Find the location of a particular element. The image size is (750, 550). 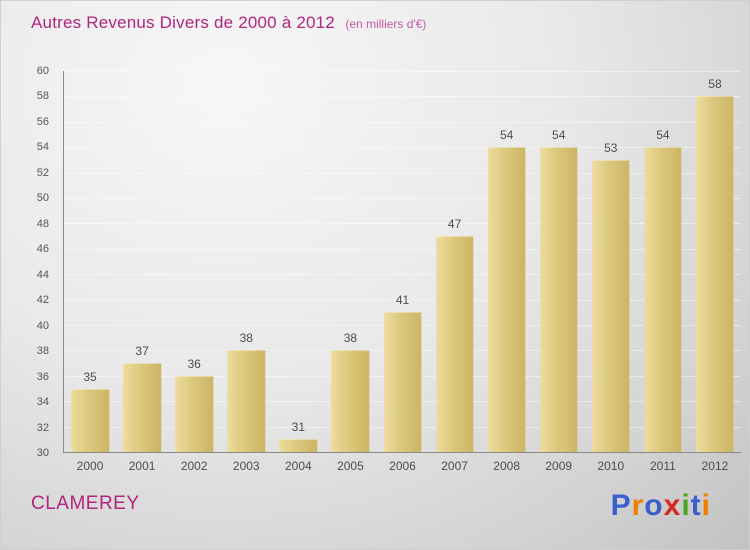

proxiti-logo: Proxiti is located at coordinates (661, 506).